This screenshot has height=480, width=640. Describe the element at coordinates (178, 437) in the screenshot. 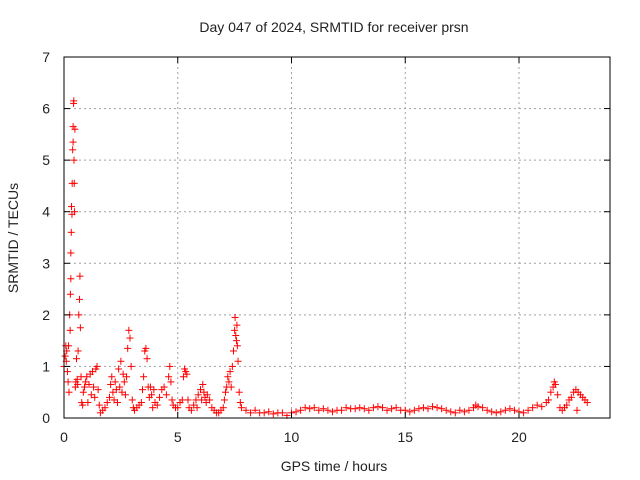

I see `x-tick-label: 5` at that location.